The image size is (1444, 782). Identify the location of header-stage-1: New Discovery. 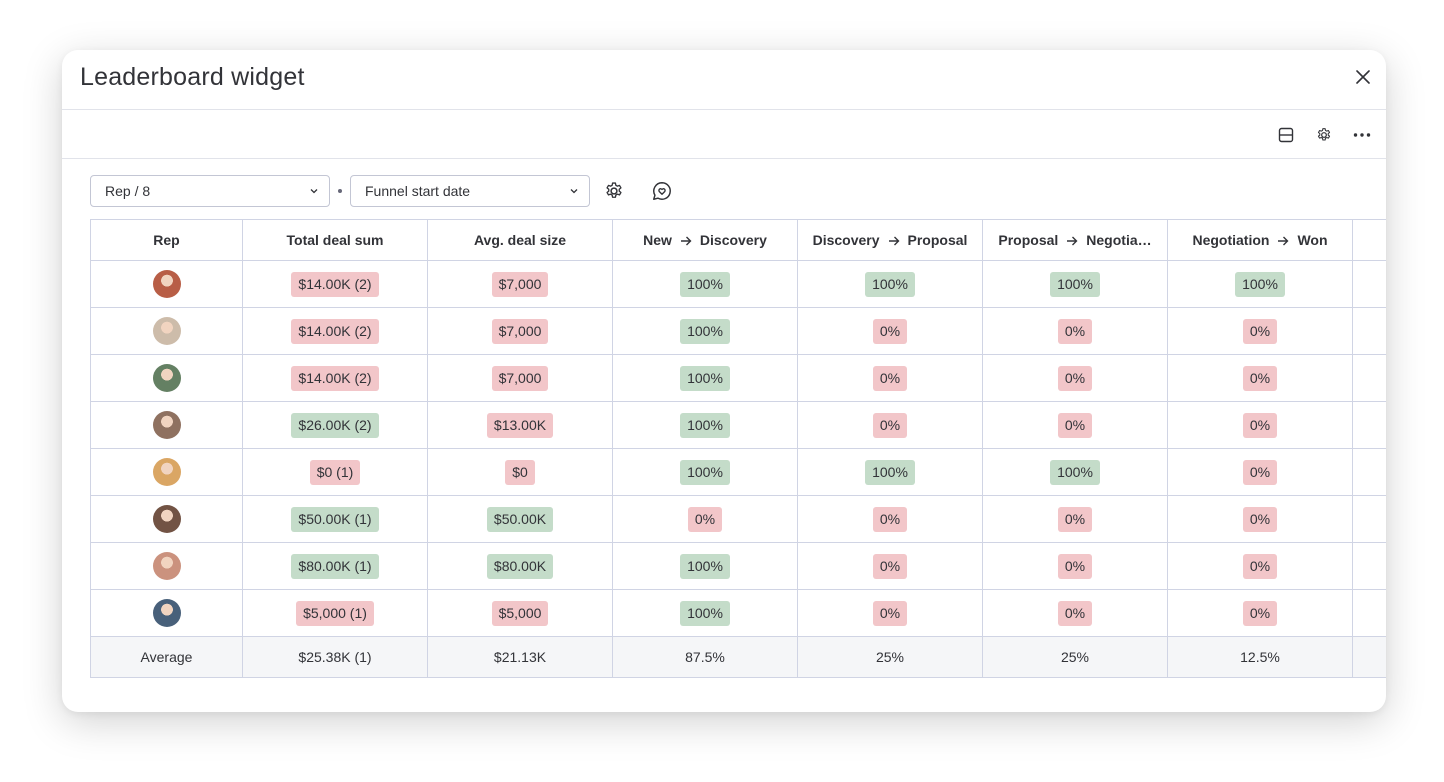
(705, 240).